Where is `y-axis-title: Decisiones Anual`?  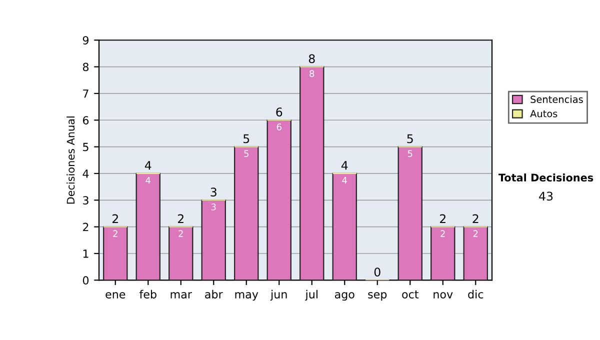 y-axis-title: Decisiones Anual is located at coordinates (70, 160).